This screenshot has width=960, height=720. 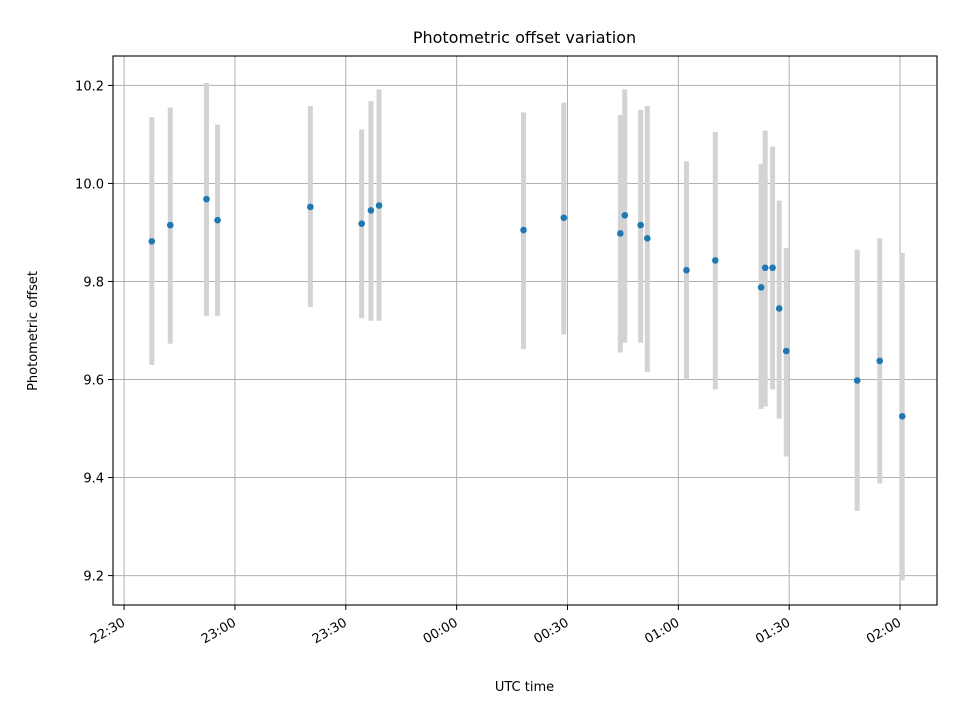 I want to click on x-tick-label: 00:00, so click(x=441, y=631).